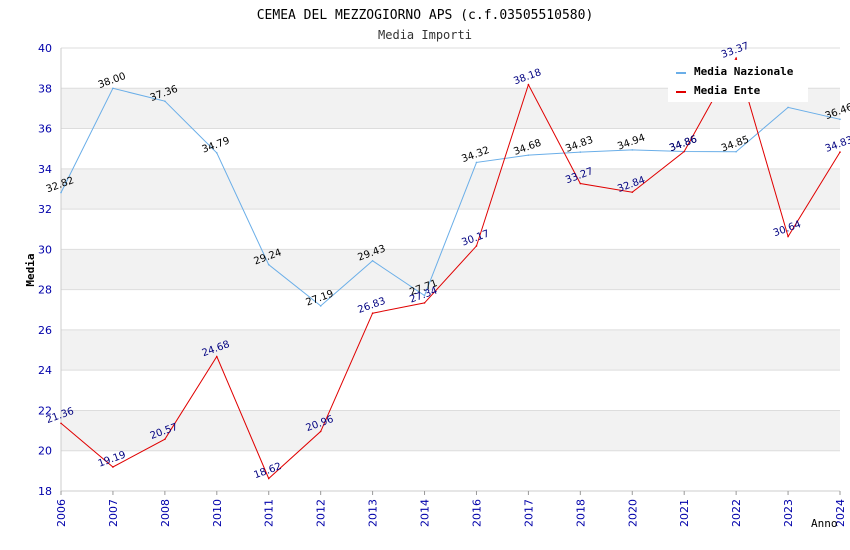 The image size is (850, 550). What do you see at coordinates (788, 513) in the screenshot?
I see `x-tick-label: 2023` at bounding box center [788, 513].